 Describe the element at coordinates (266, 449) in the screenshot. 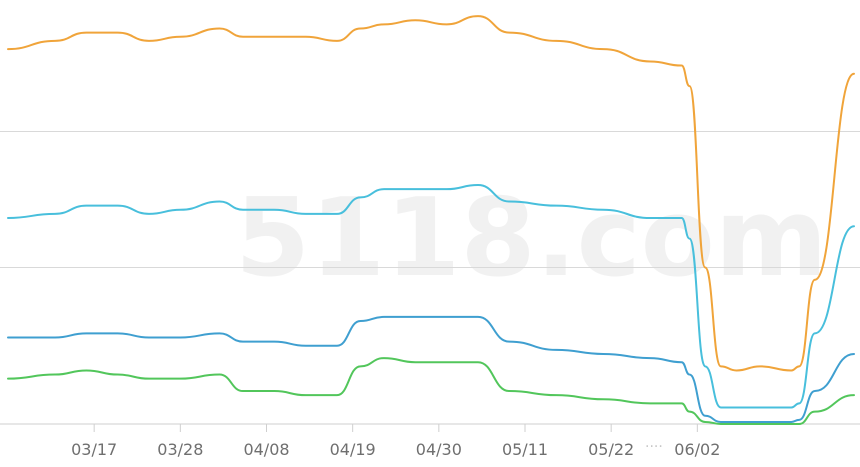

I see `x-tick-label-3: 04/08` at that location.